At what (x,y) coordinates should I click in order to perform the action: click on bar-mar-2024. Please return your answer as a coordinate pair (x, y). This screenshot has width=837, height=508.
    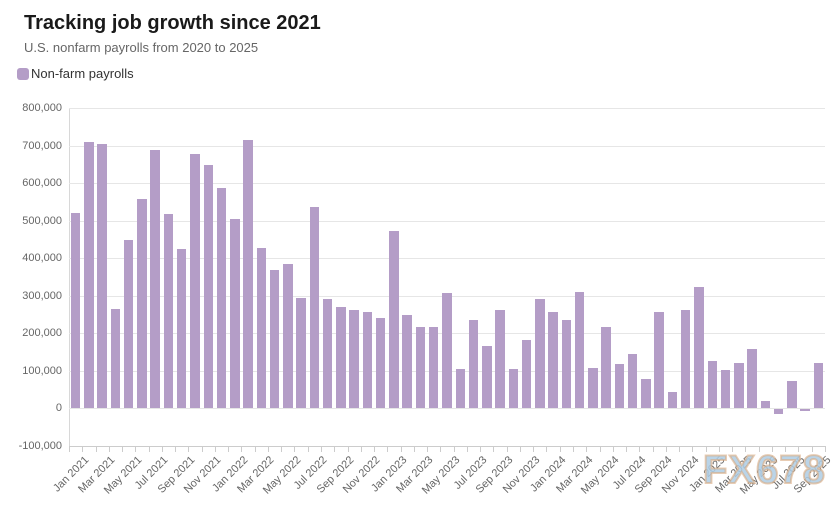
    Looking at the image, I should click on (579, 349).